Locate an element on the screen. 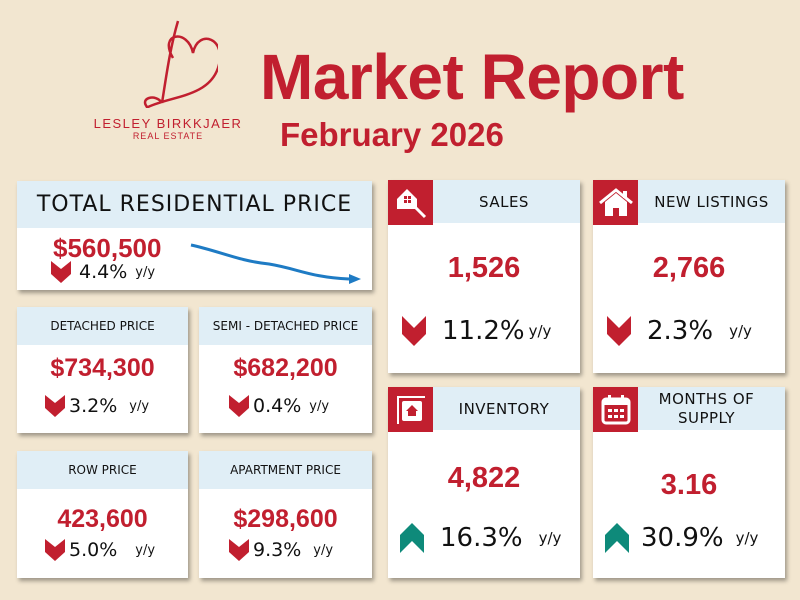 This screenshot has width=800, height=600. apartment-price-card: APARTMENT PRICE $298,600 9.3% y/y is located at coordinates (285, 514).